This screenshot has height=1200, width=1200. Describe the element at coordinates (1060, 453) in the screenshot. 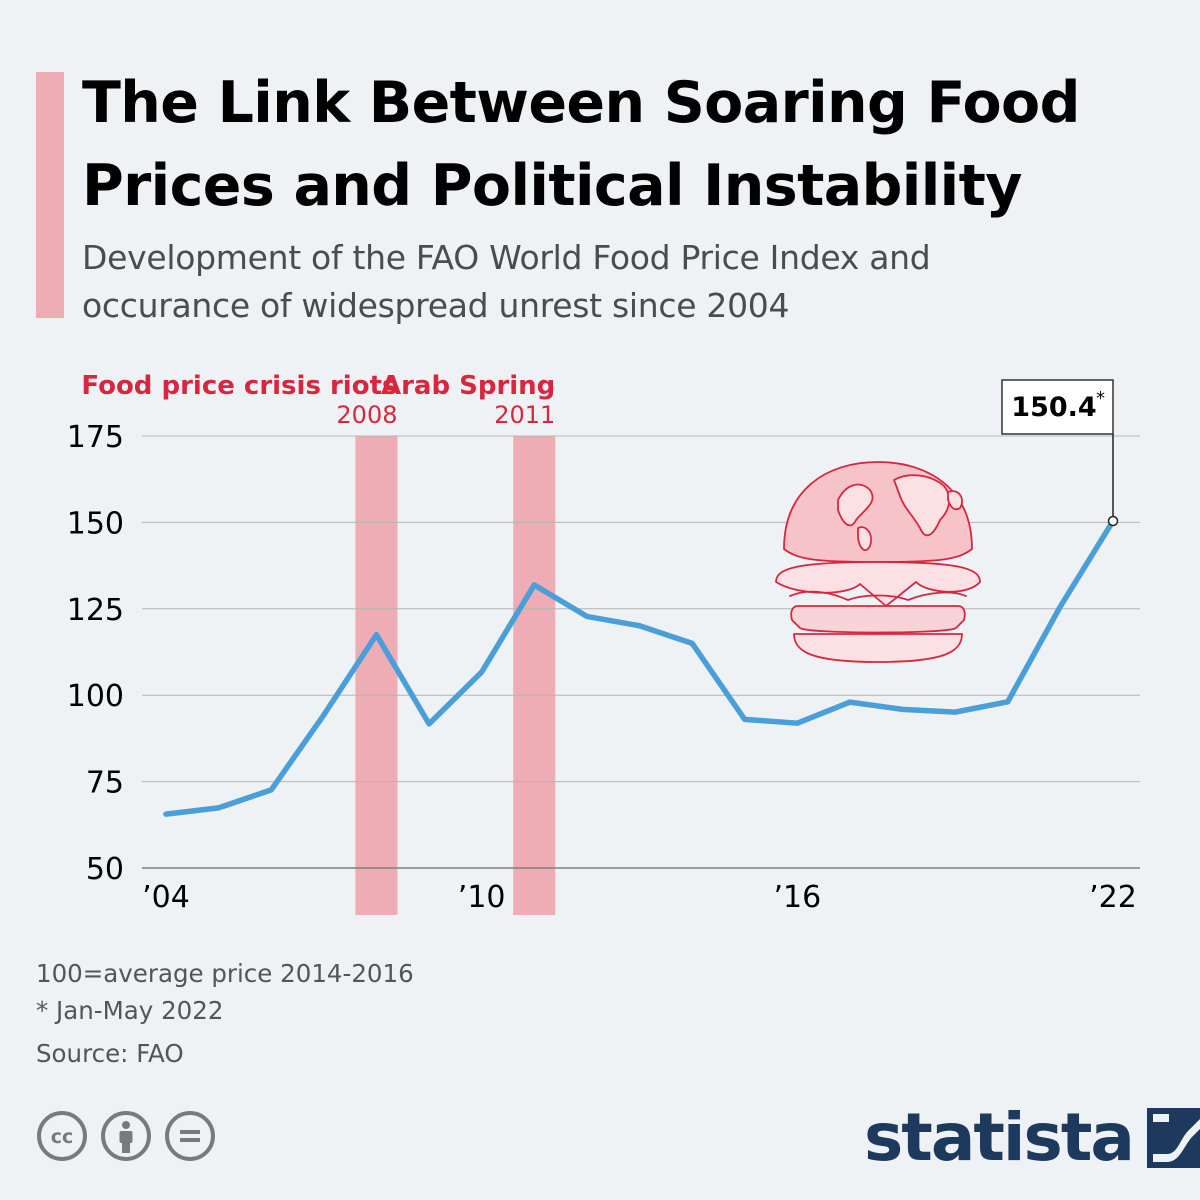

I see `latest-value-callout: 150.4 *` at that location.